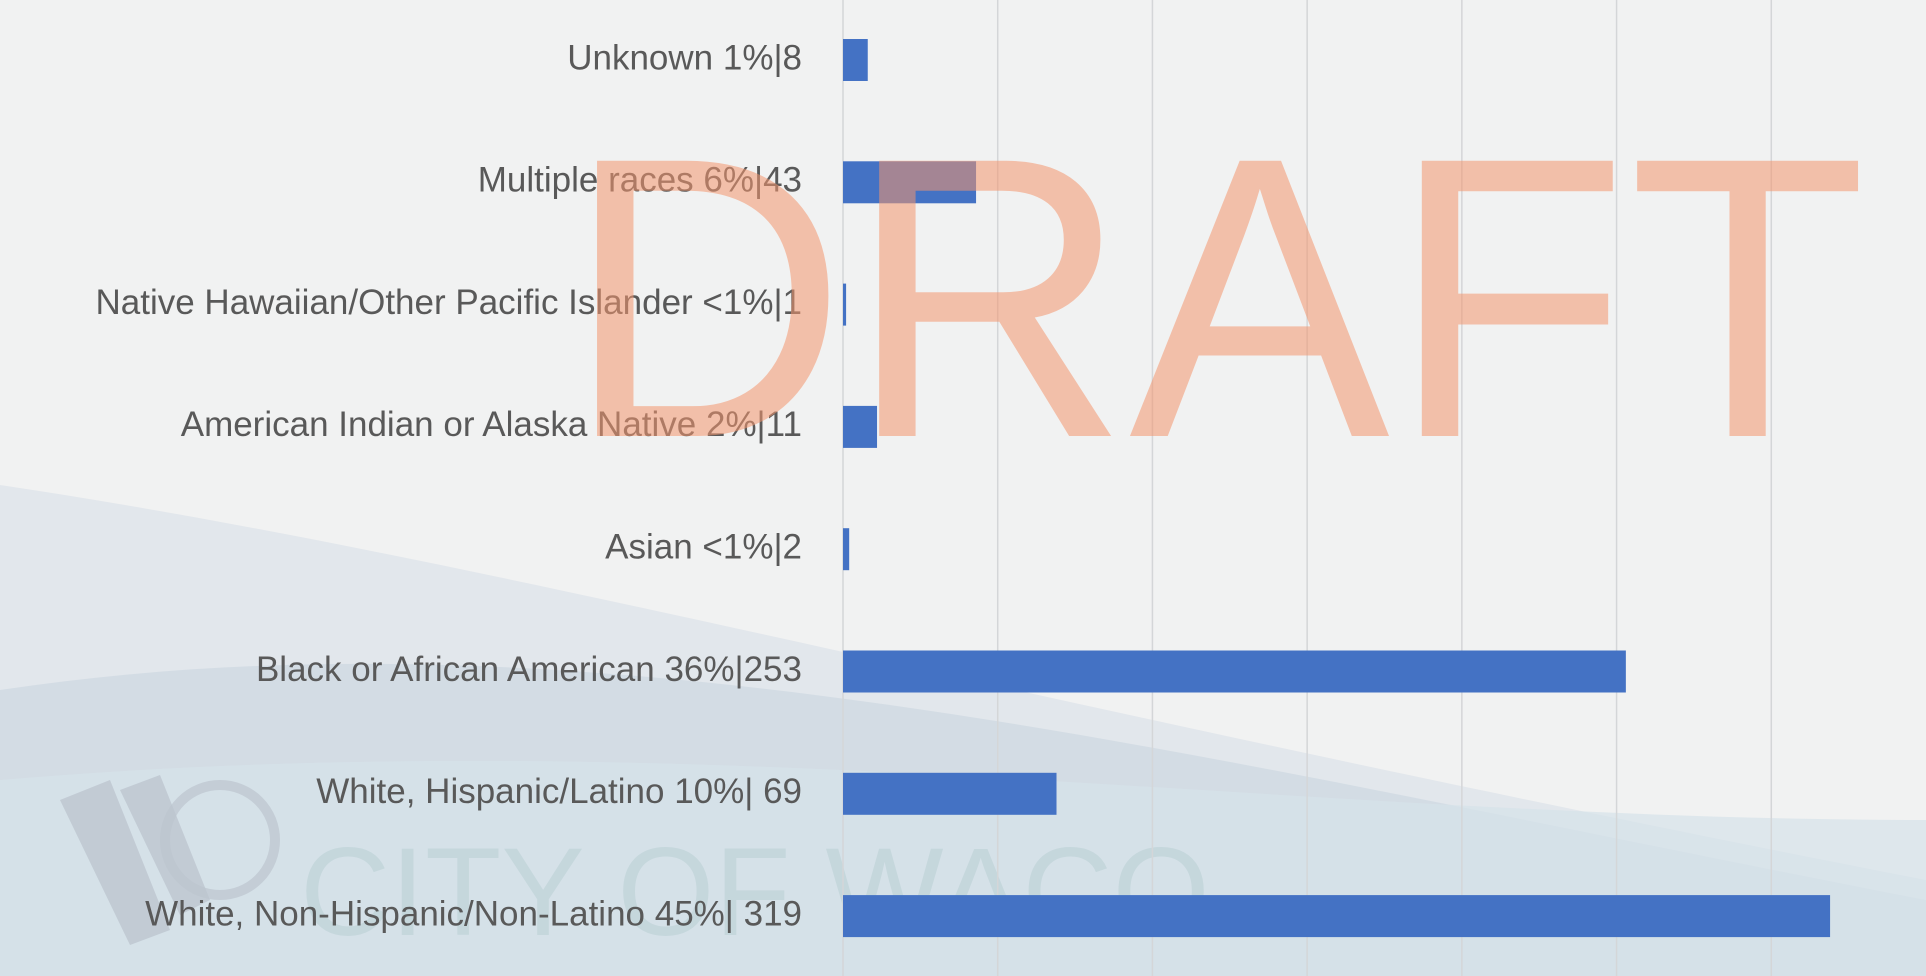 Image resolution: width=1926 pixels, height=976 pixels. What do you see at coordinates (684, 57) in the screenshot?
I see `y-tick-label: Unknown 1%|8` at bounding box center [684, 57].